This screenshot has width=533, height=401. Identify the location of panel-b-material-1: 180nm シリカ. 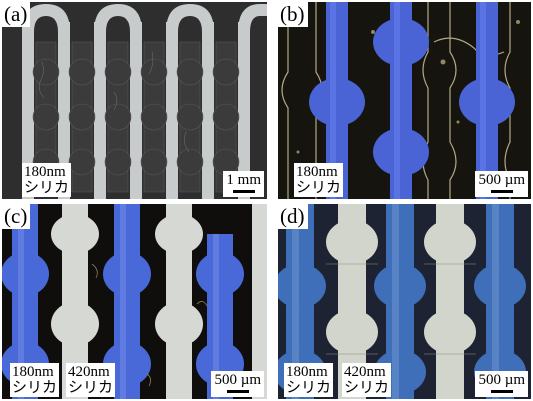
(319, 180).